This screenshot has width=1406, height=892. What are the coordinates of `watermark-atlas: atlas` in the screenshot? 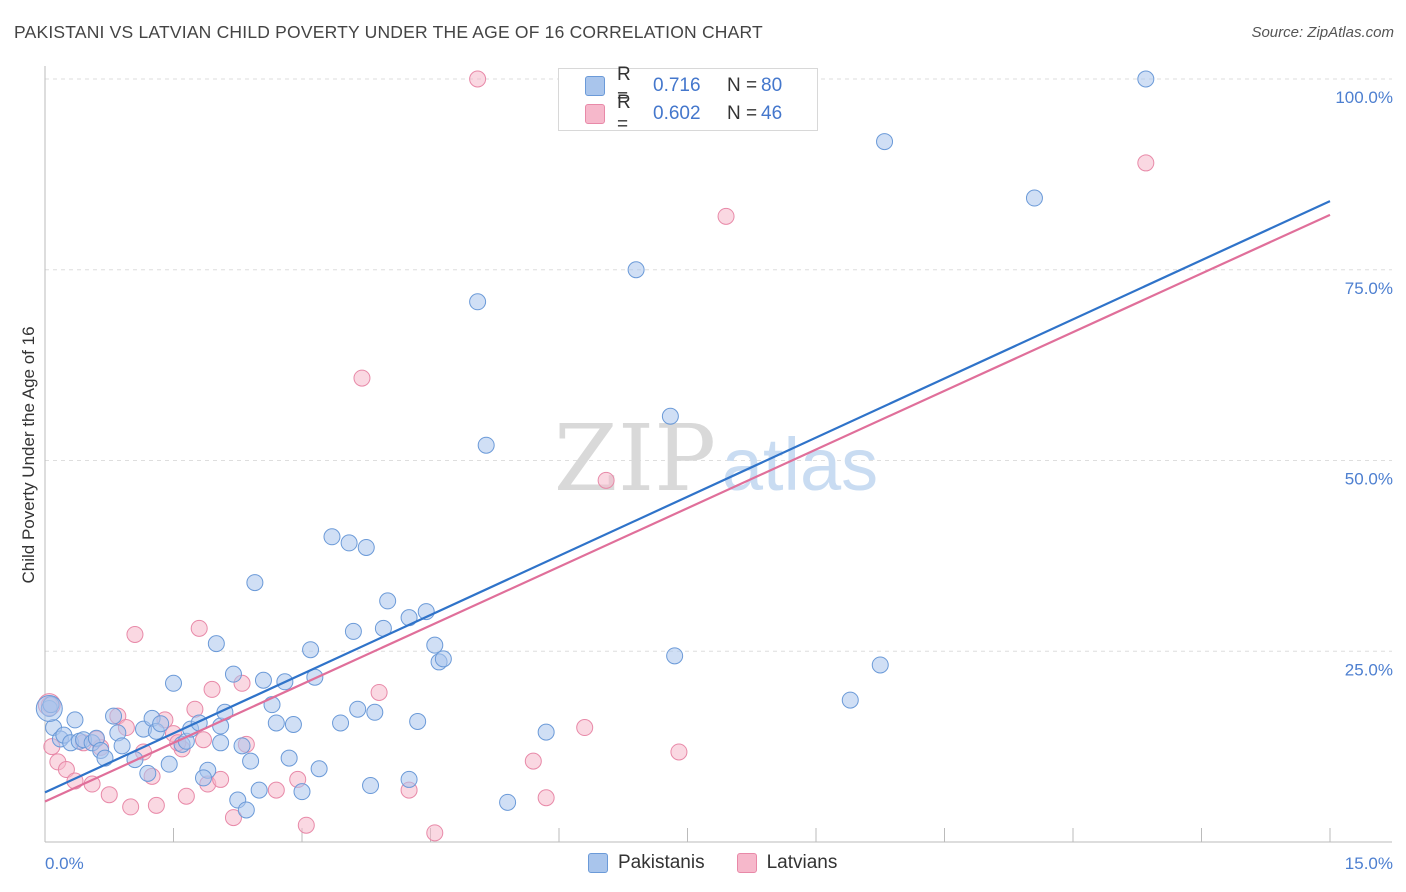 It's located at (800, 464).